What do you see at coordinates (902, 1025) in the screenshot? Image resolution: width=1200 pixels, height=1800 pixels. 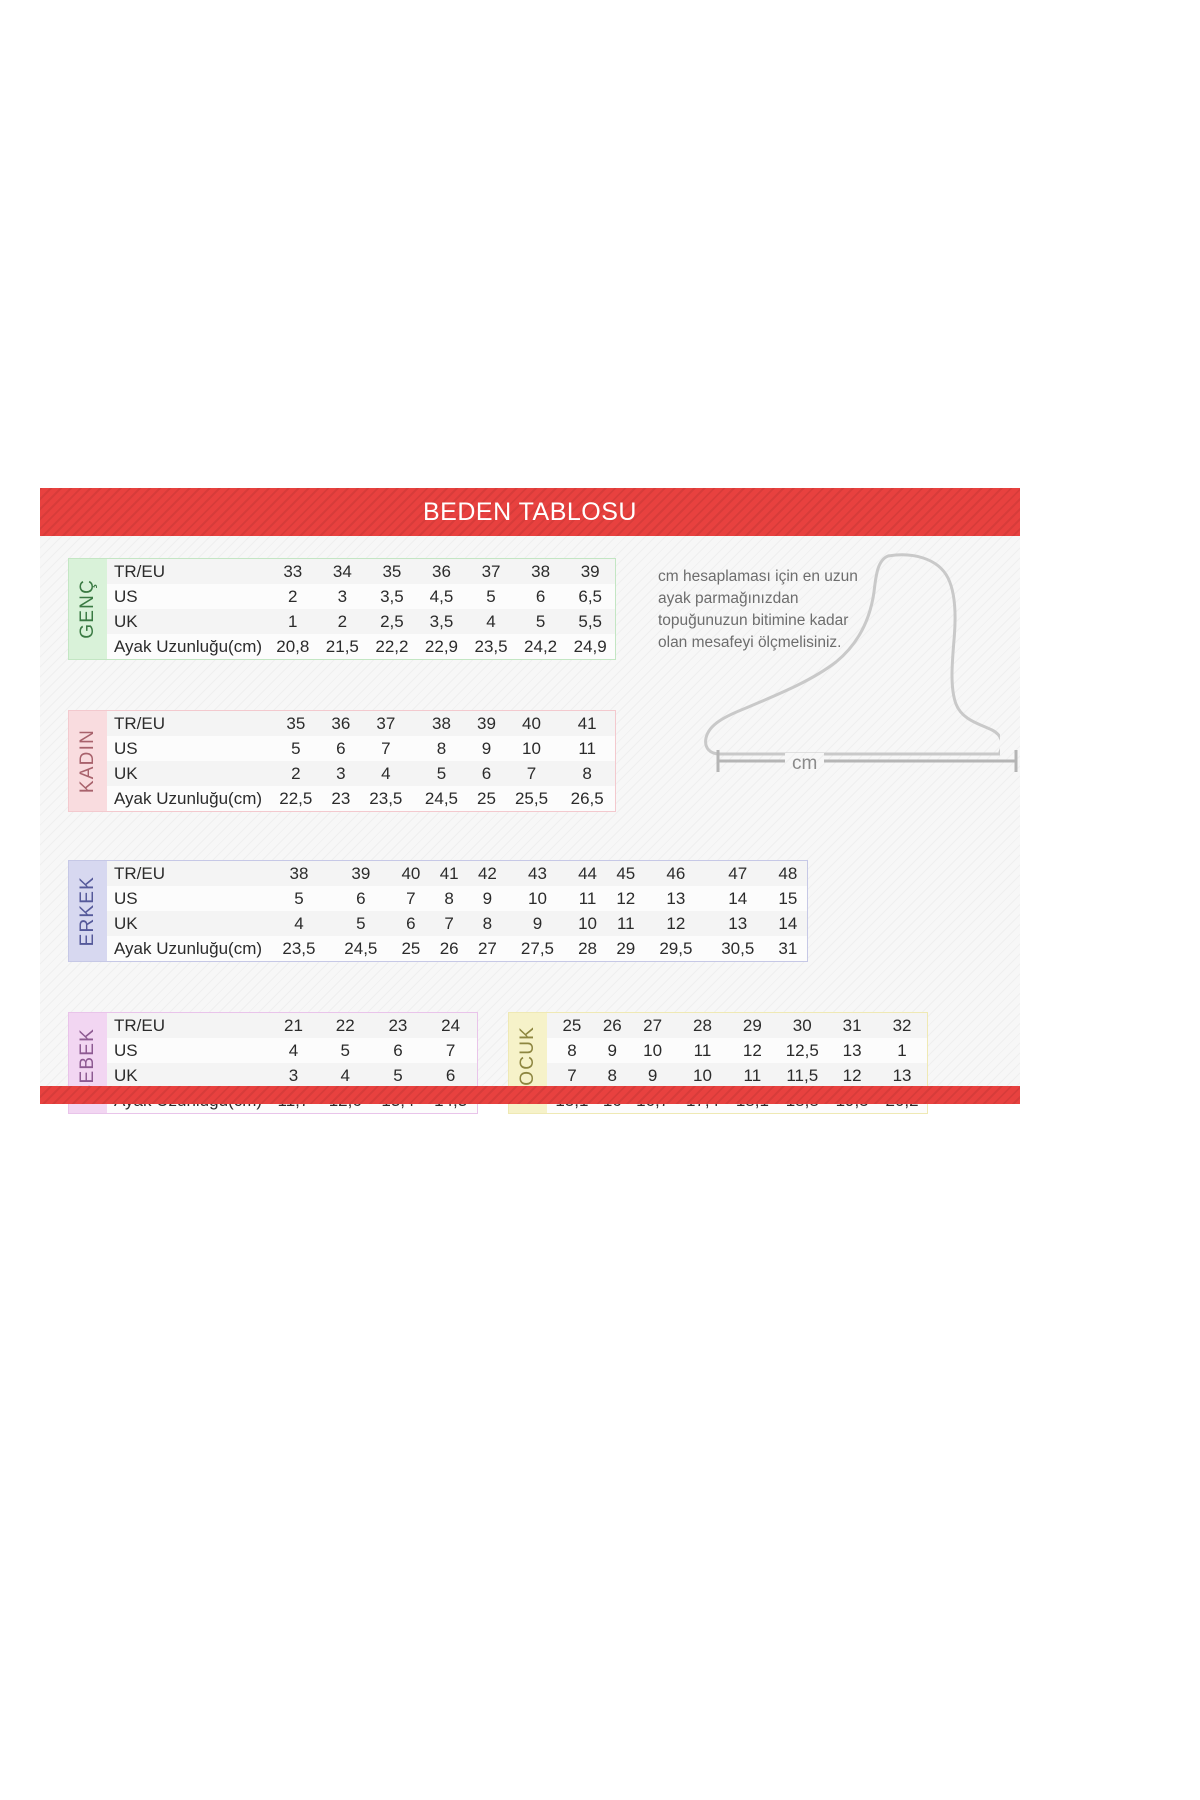 I see `cell: 32` at bounding box center [902, 1025].